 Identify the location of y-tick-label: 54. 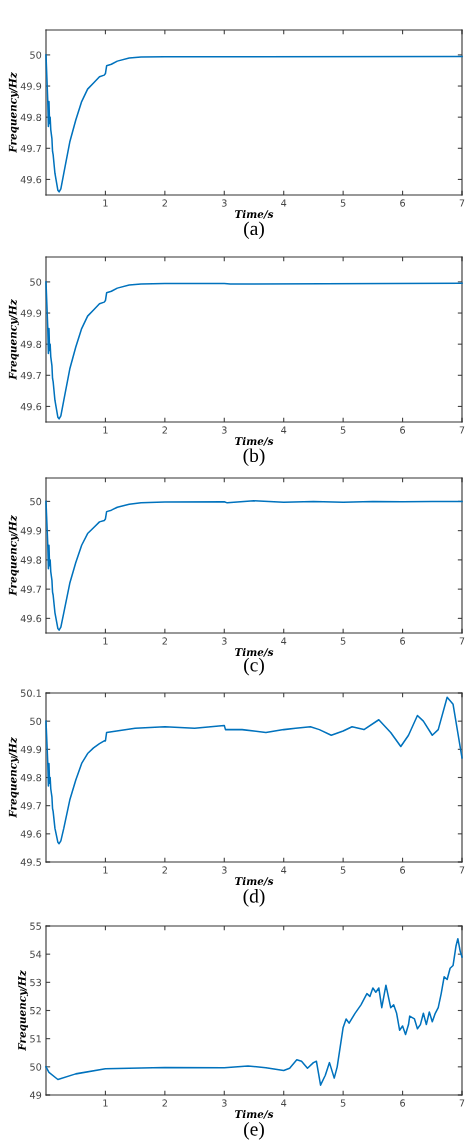
(36, 954).